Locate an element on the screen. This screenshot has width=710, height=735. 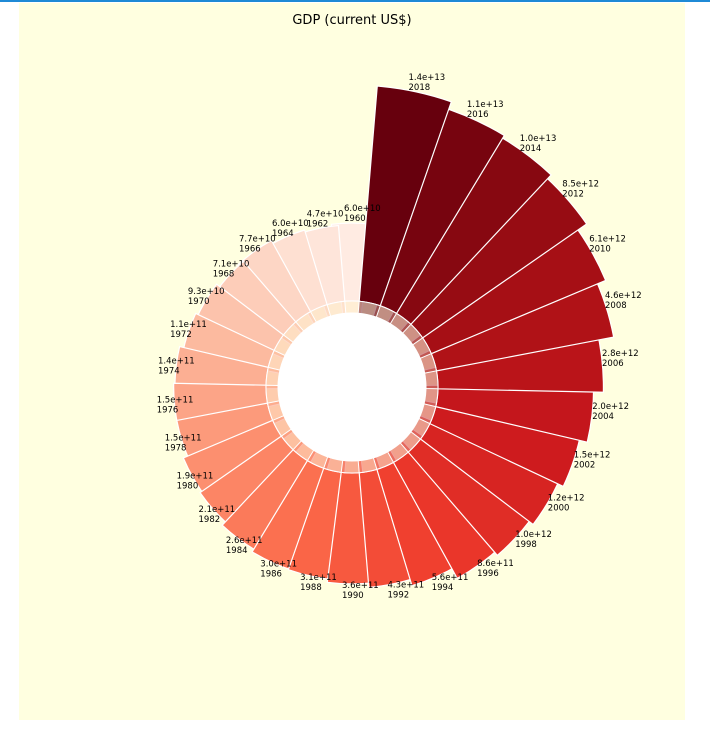
bar-label-1986: 3.0e+11 1986 is located at coordinates (278, 569).